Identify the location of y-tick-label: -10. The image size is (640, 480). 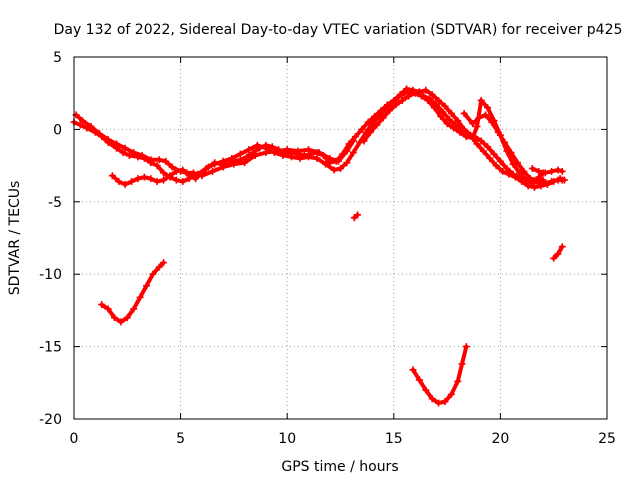
(50, 275).